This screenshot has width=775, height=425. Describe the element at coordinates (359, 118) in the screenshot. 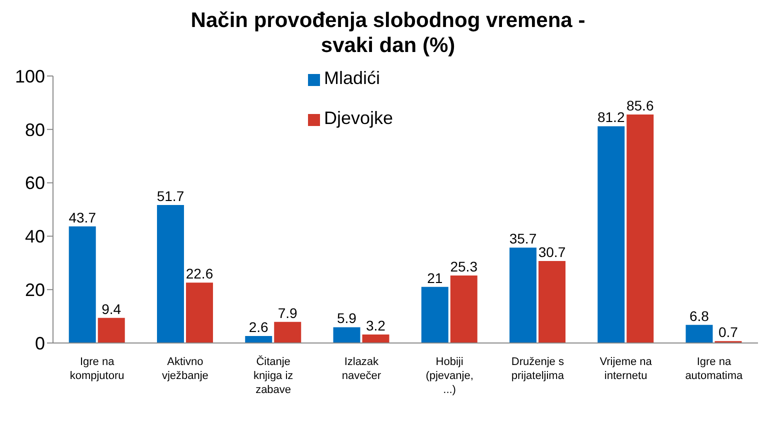

I see `legend-label: Djevojke` at that location.